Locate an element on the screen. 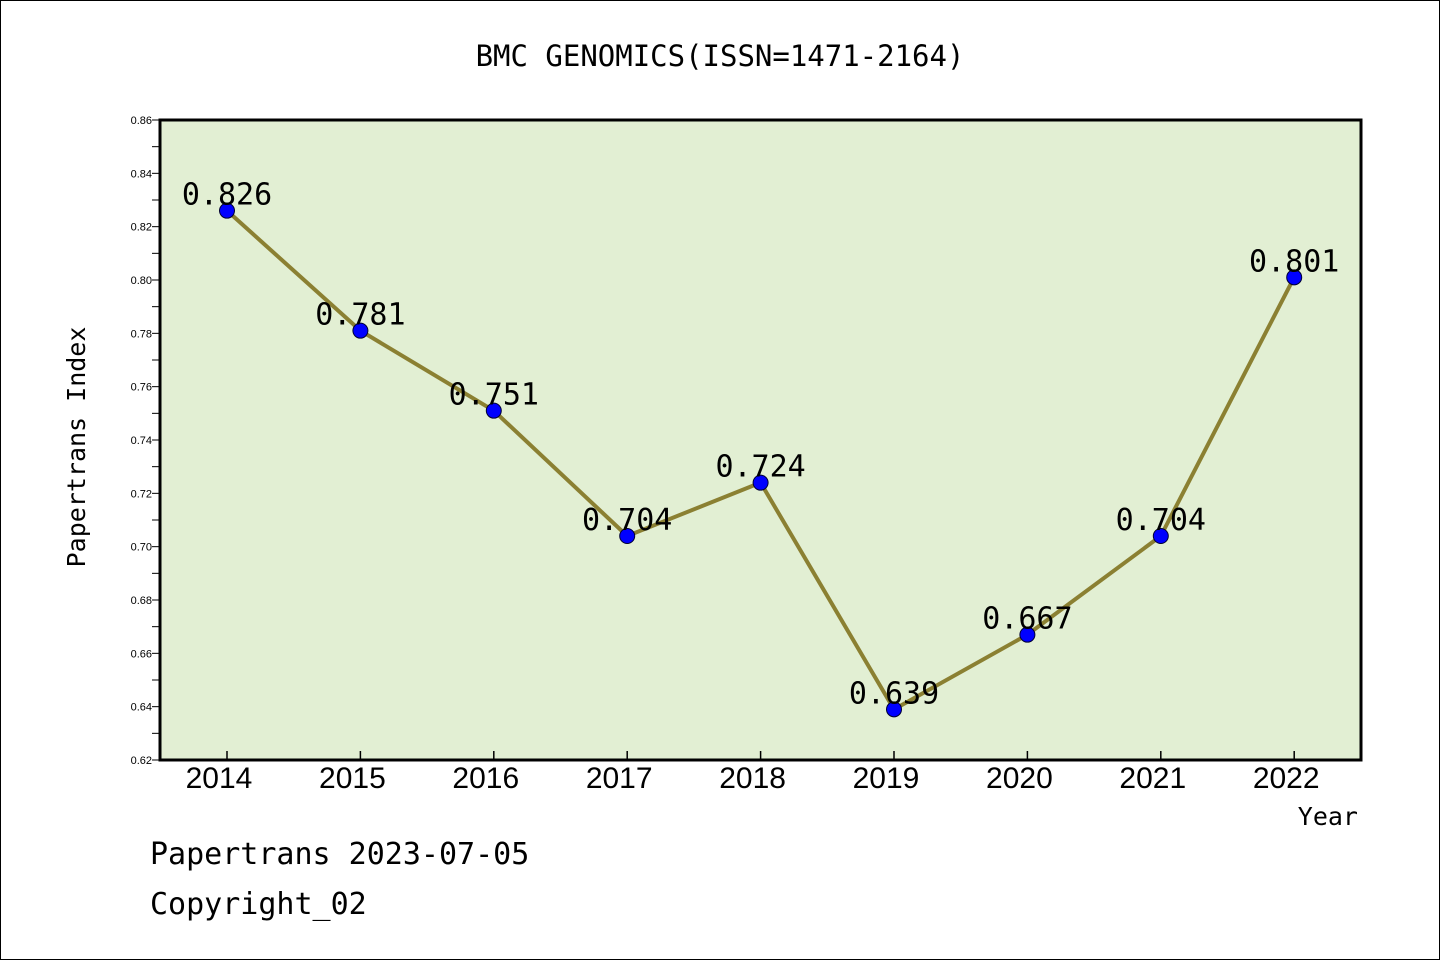 This screenshot has width=1440, height=960. y-tick-label: 0.86 is located at coordinates (141, 121).